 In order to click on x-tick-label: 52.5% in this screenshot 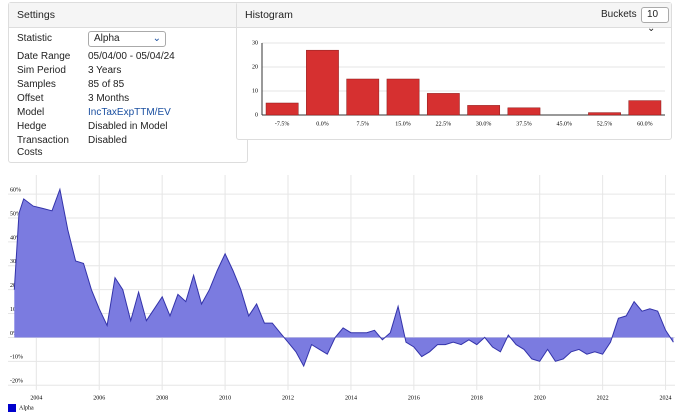, I will do `click(605, 124)`.